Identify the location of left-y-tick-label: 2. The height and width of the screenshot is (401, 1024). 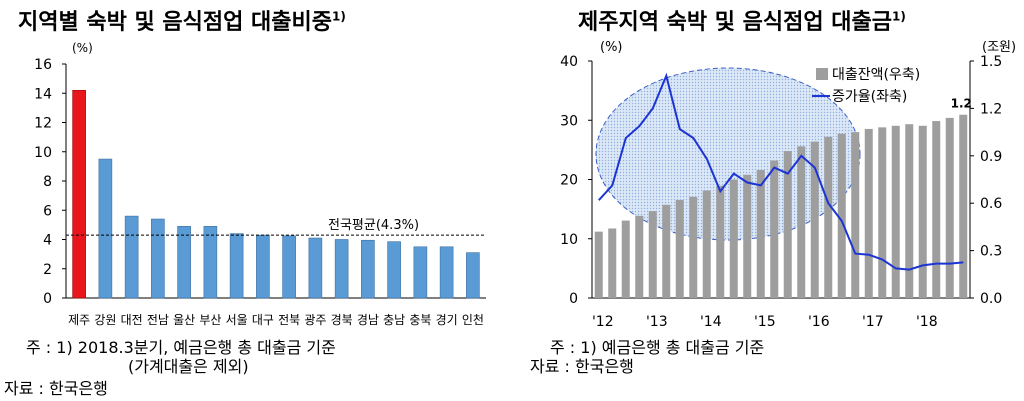
(47, 270).